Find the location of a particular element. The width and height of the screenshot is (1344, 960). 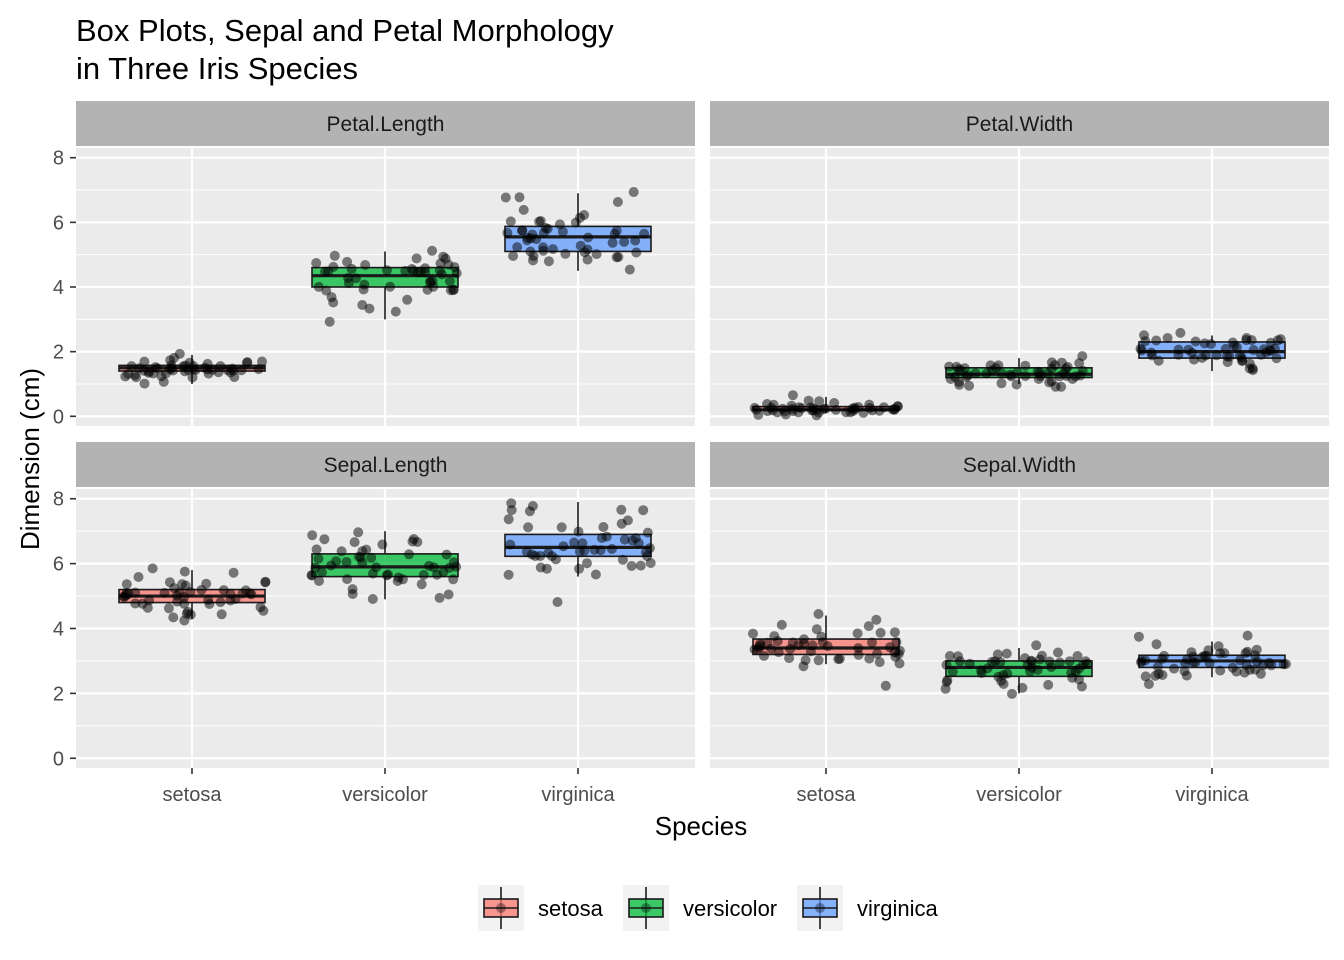

facet-strip is located at coordinates (1019, 123).